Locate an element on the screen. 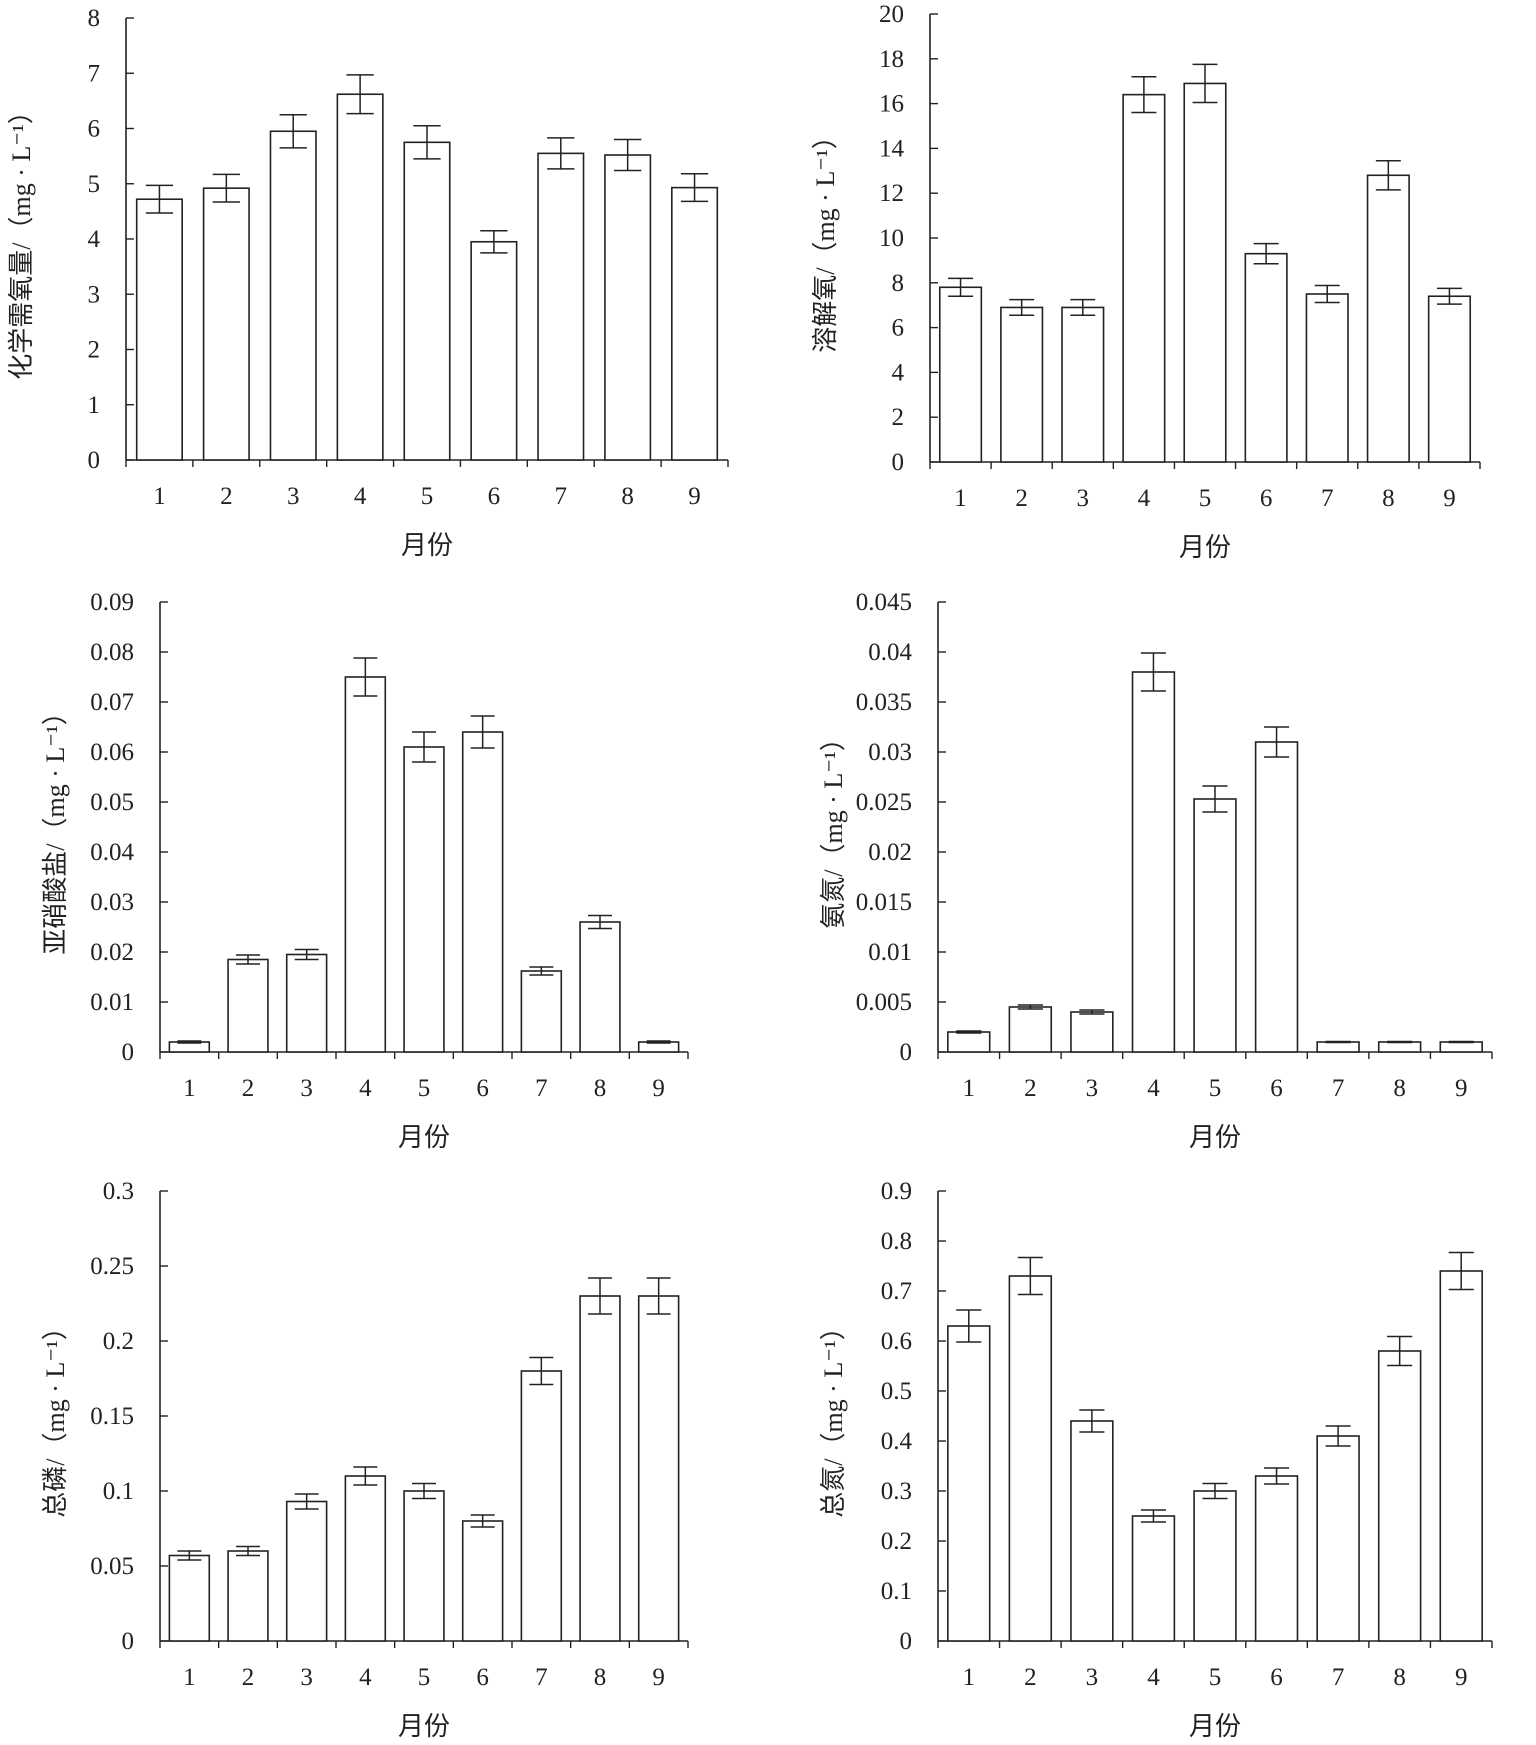 The image size is (1536, 1745). chart-ammonia-nitrogen-y-tick-label: 0.005 is located at coordinates (884, 1002).